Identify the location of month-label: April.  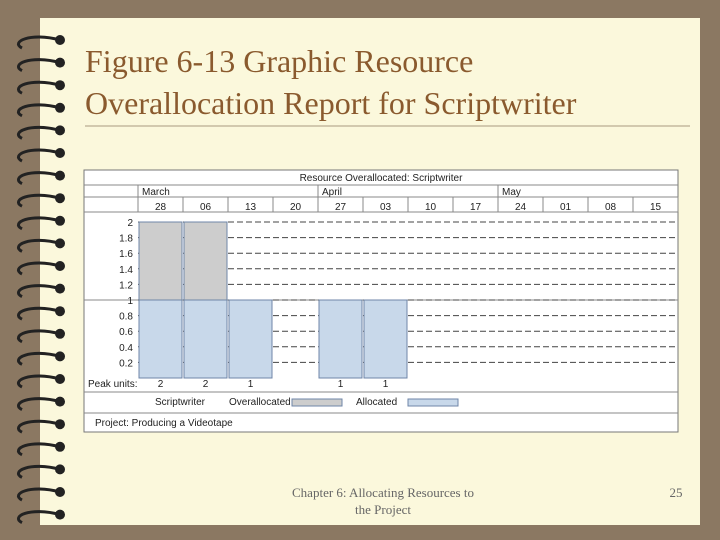
(332, 192).